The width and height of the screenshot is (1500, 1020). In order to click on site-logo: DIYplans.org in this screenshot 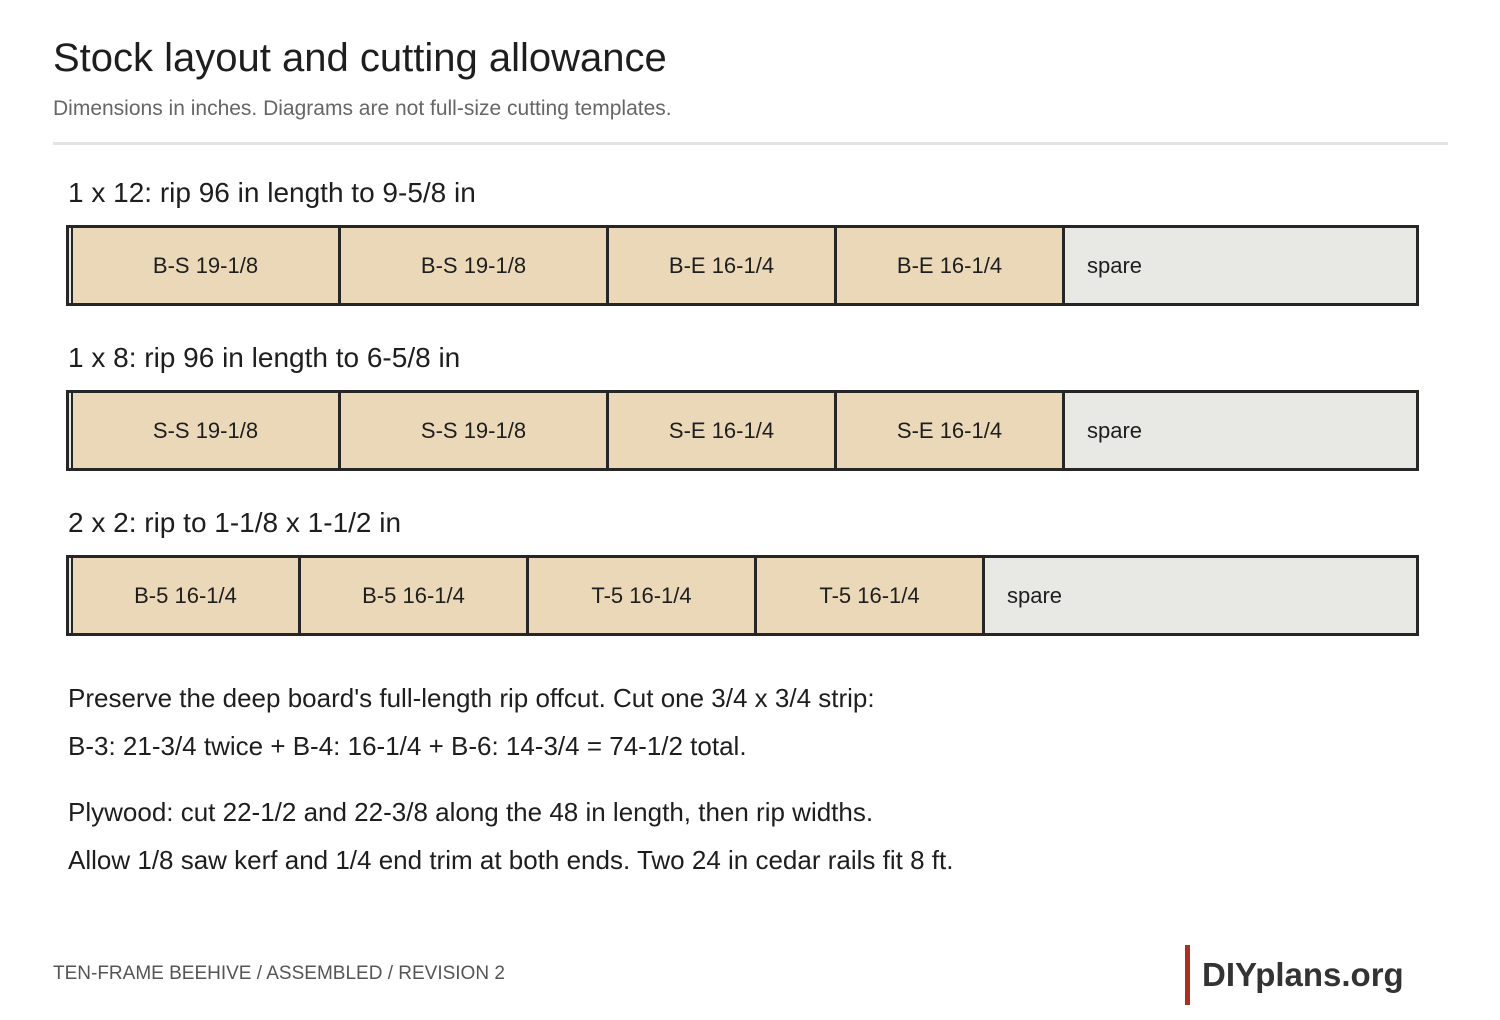, I will do `click(1294, 975)`.